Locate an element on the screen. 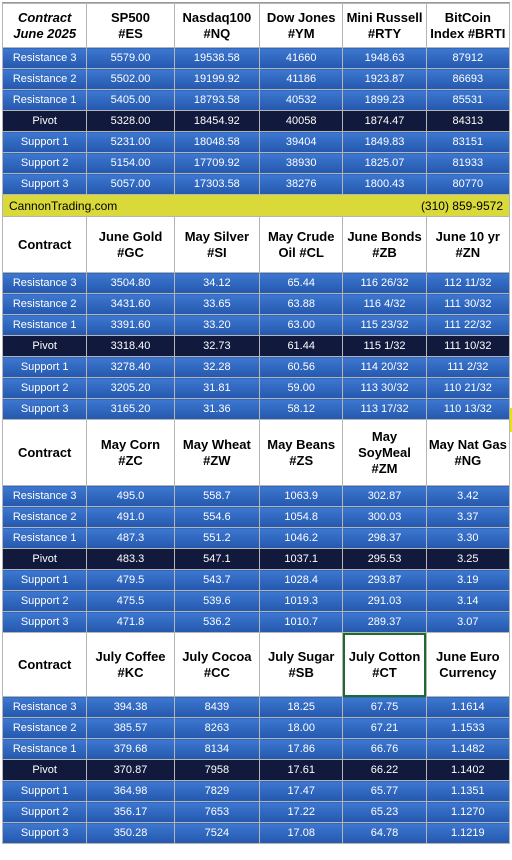  instrument-header-cell: June Gold #GC is located at coordinates (130, 244).